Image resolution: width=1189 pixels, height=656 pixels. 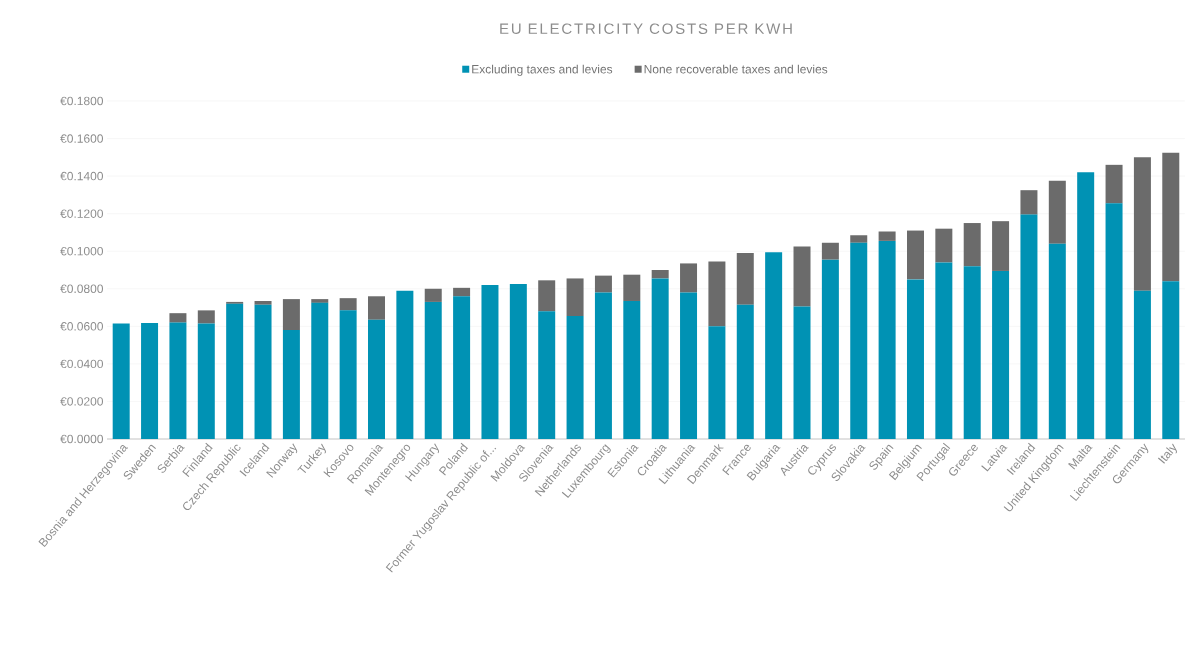 What do you see at coordinates (82, 101) in the screenshot?
I see `y-tick-label: €0.1800` at bounding box center [82, 101].